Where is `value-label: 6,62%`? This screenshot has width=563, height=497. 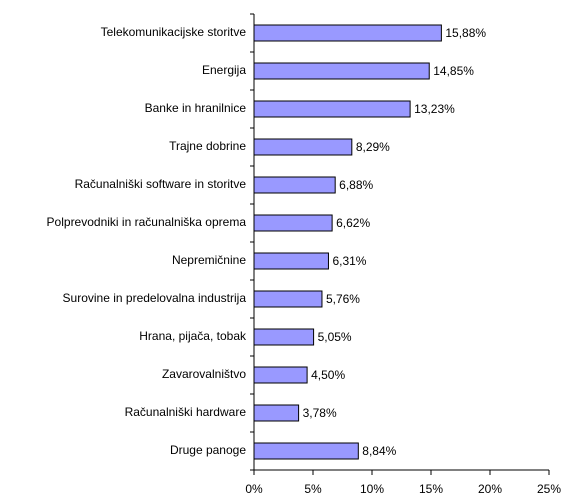
value-label: 6,62% is located at coordinates (353, 223).